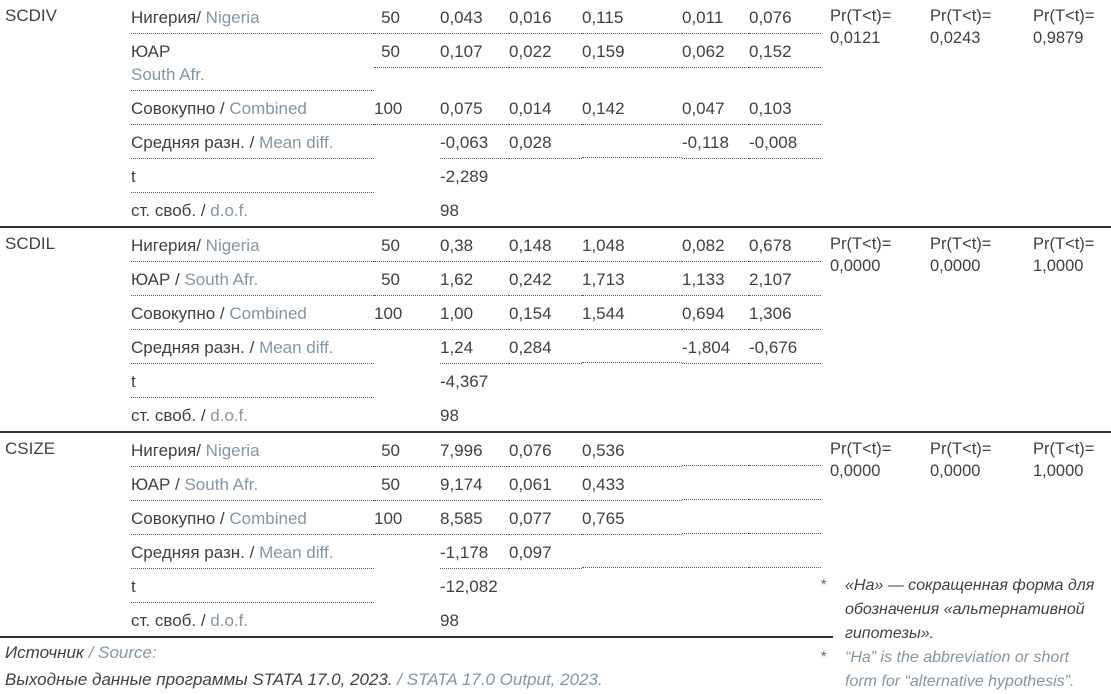 Image resolution: width=1111 pixels, height=694 pixels. What do you see at coordinates (632, 518) in the screenshot?
I see `std-dev-cell: 0,765` at bounding box center [632, 518].